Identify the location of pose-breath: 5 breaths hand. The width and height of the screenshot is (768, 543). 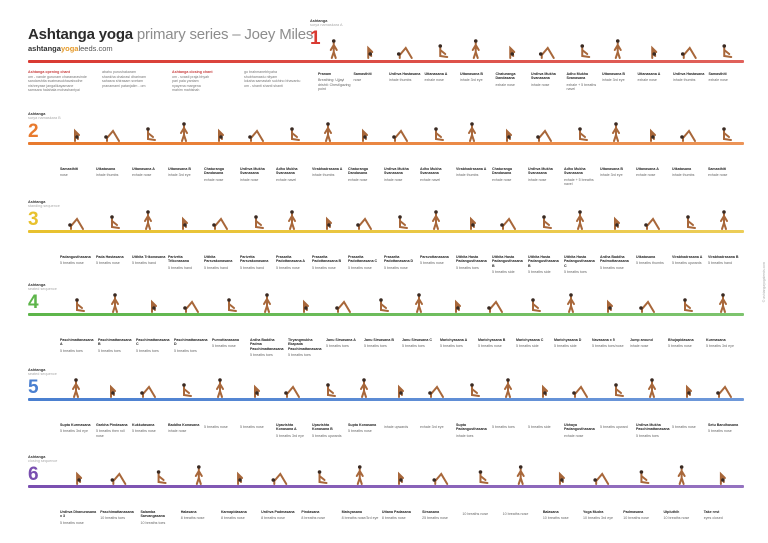
(720, 263).